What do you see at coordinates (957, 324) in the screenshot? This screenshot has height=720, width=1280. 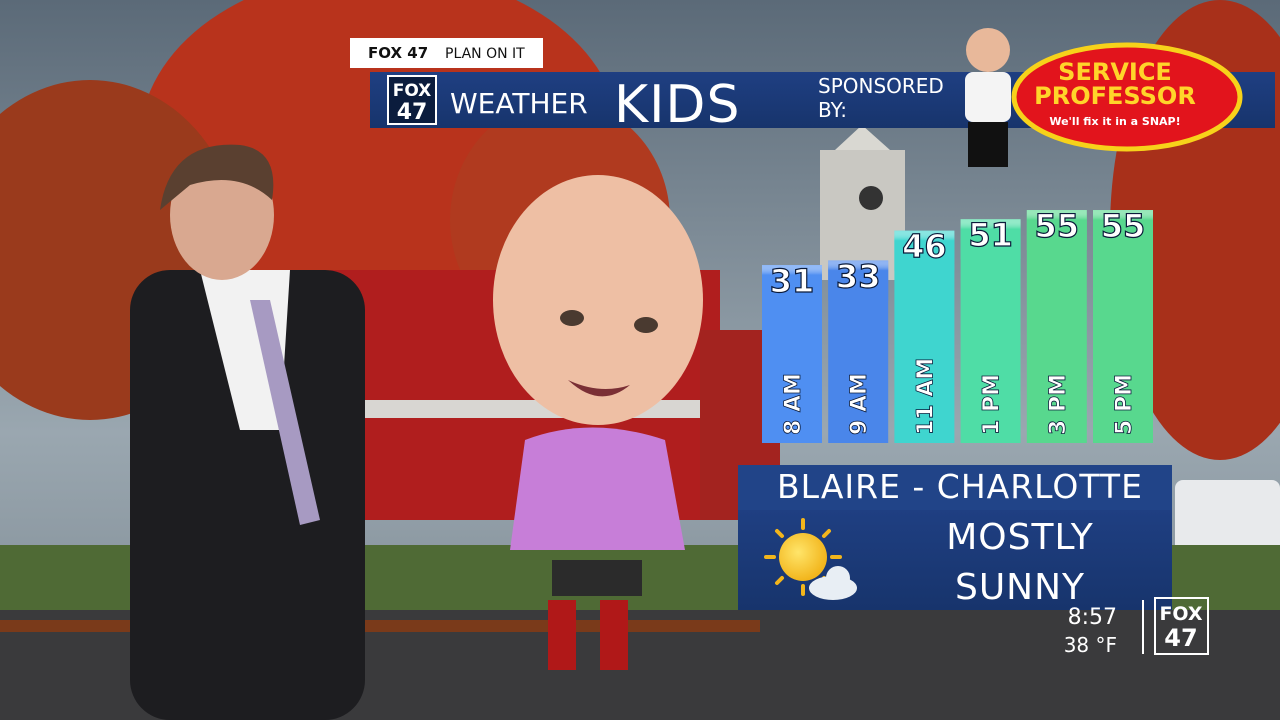 I see `hourly-temperature-chart: 31 8 AM 33 9 AM 46 11 AM 51 1 PM 55 3 PM 55 5 PM` at bounding box center [957, 324].